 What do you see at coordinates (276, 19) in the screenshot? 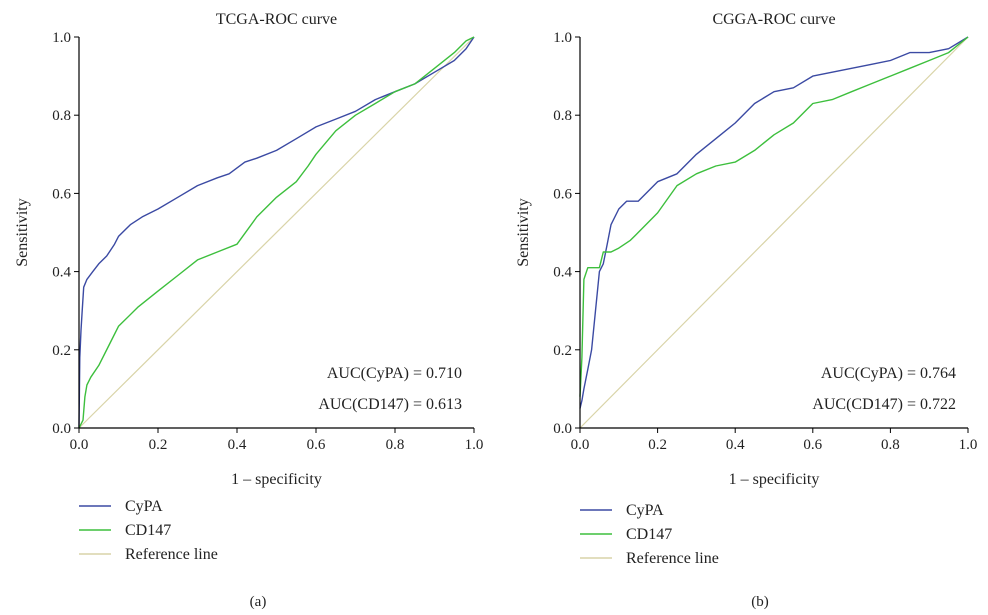
I see `chart-title: TCGA-ROC curve` at bounding box center [276, 19].